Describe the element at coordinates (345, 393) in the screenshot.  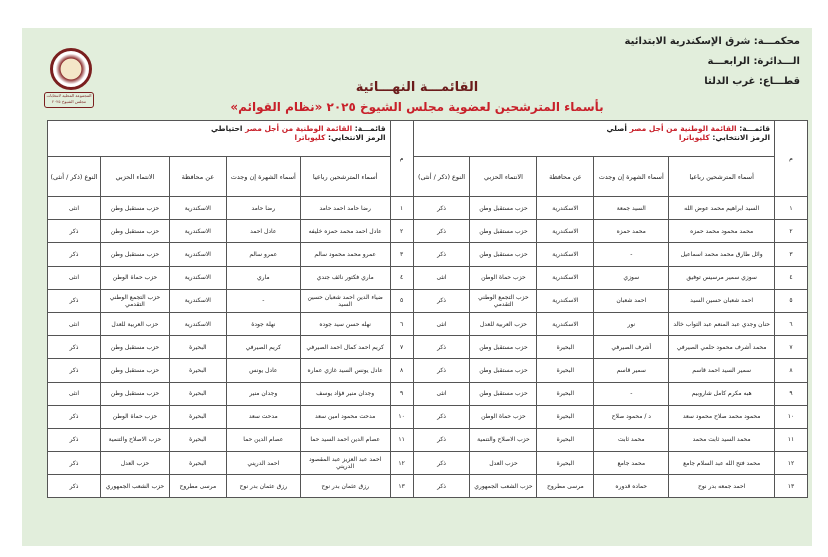
I see `reserve-candidate-name: وجدان منير فؤاد يوسف` at that location.